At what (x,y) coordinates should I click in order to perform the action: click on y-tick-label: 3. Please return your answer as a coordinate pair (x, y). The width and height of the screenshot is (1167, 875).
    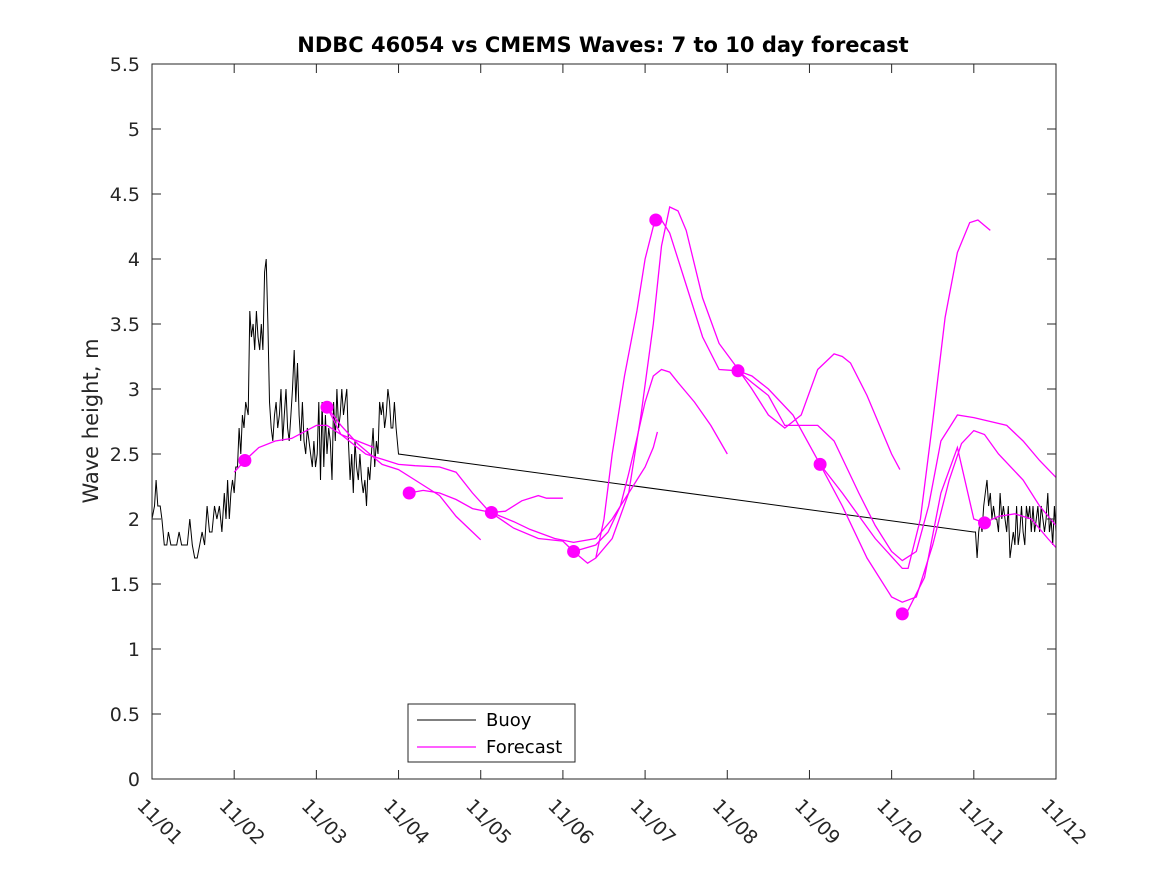
    Looking at the image, I should click on (134, 390).